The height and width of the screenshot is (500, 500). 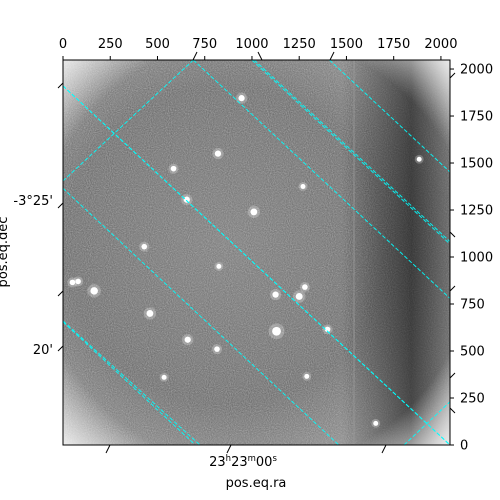 What do you see at coordinates (5, 252) in the screenshot?
I see `y-axis-label: pos.eq.dec` at bounding box center [5, 252].